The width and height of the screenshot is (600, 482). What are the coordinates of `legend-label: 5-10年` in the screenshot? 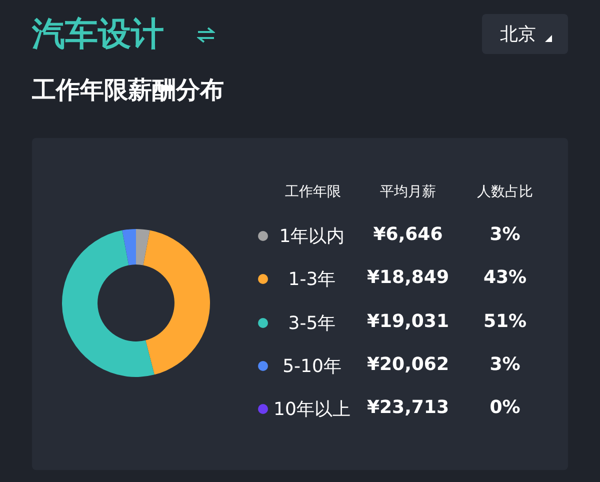 It's located at (312, 366).